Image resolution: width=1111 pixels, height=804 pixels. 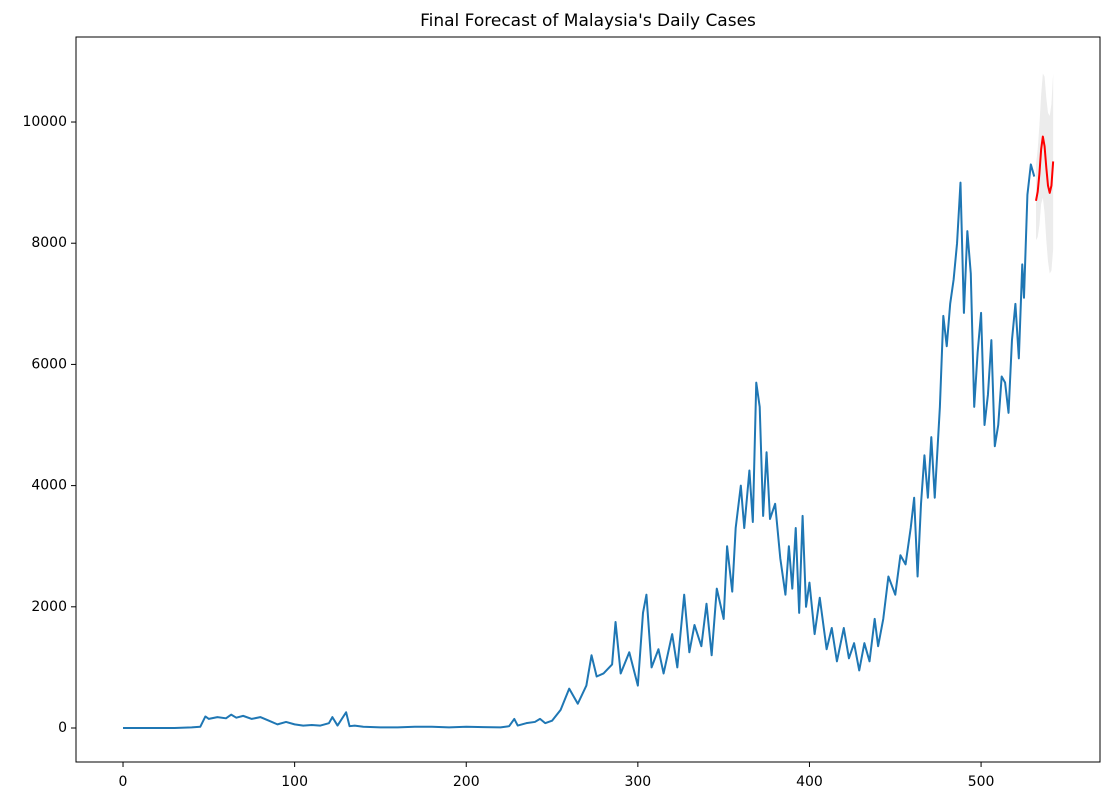 I want to click on y-tick-label: 8000, so click(x=49, y=243).